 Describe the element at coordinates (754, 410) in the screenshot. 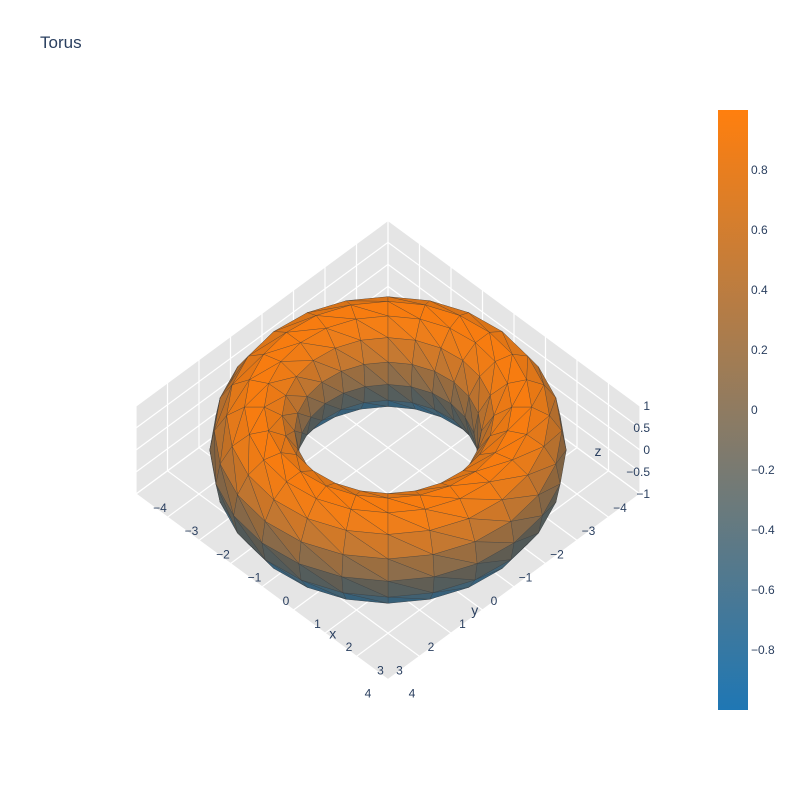

I see `colorbar-tick-label: 0` at that location.